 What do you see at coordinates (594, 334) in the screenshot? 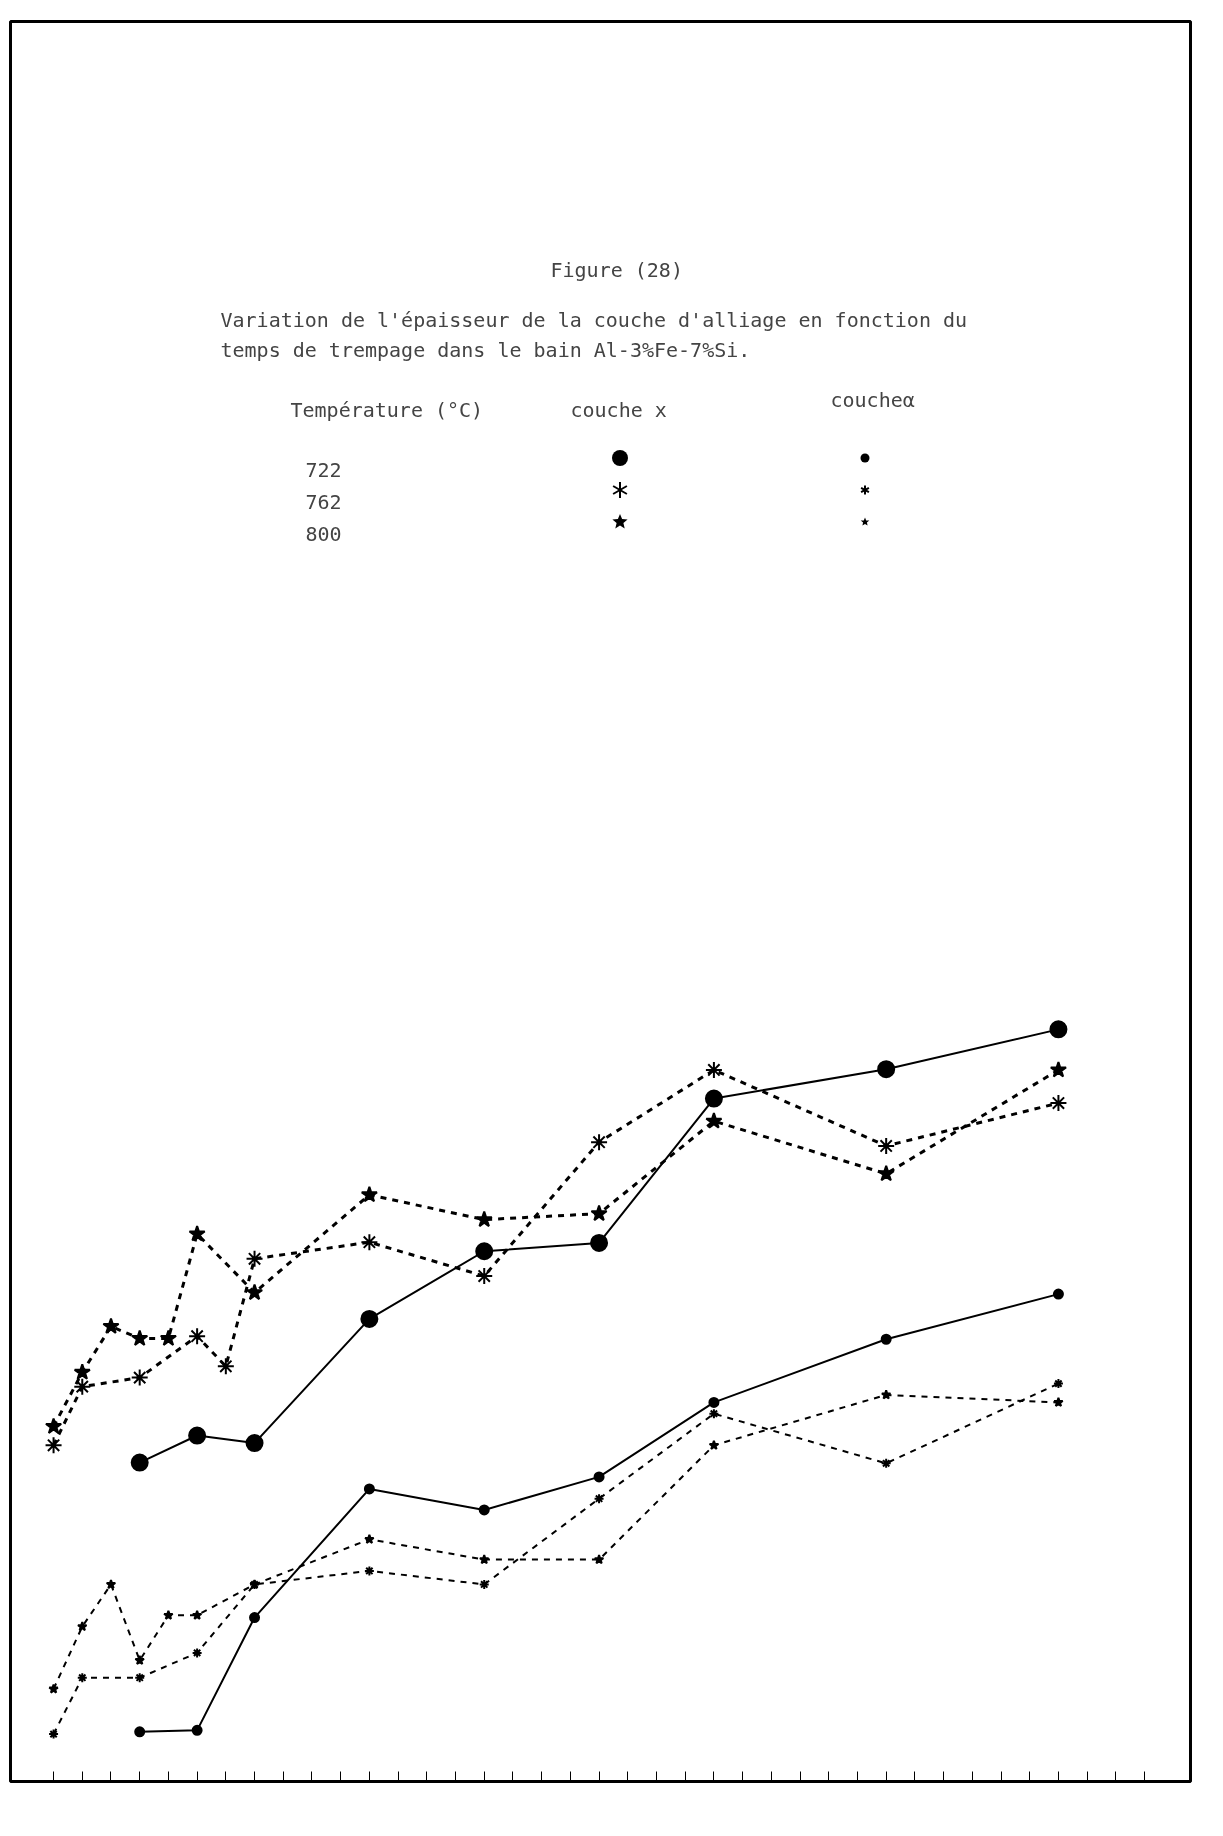
I see `chart-subtitle: Variation de l'épaisseur de la couche d'alliage en fonction du temps de trempage dans le bain Al-3%Fe-7%Si.` at bounding box center [594, 334].